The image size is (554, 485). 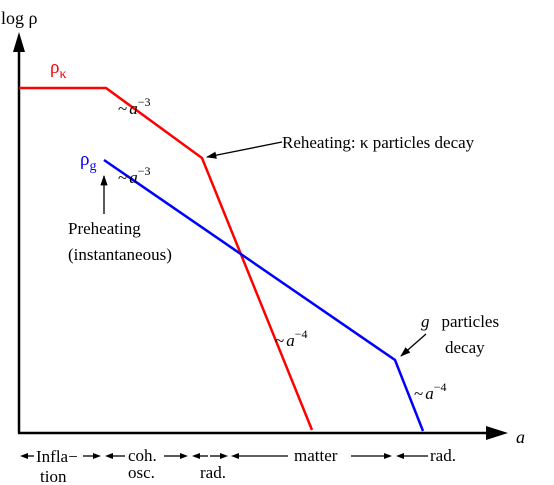 What do you see at coordinates (53, 476) in the screenshot?
I see `era-inflation-line2: tion` at bounding box center [53, 476].